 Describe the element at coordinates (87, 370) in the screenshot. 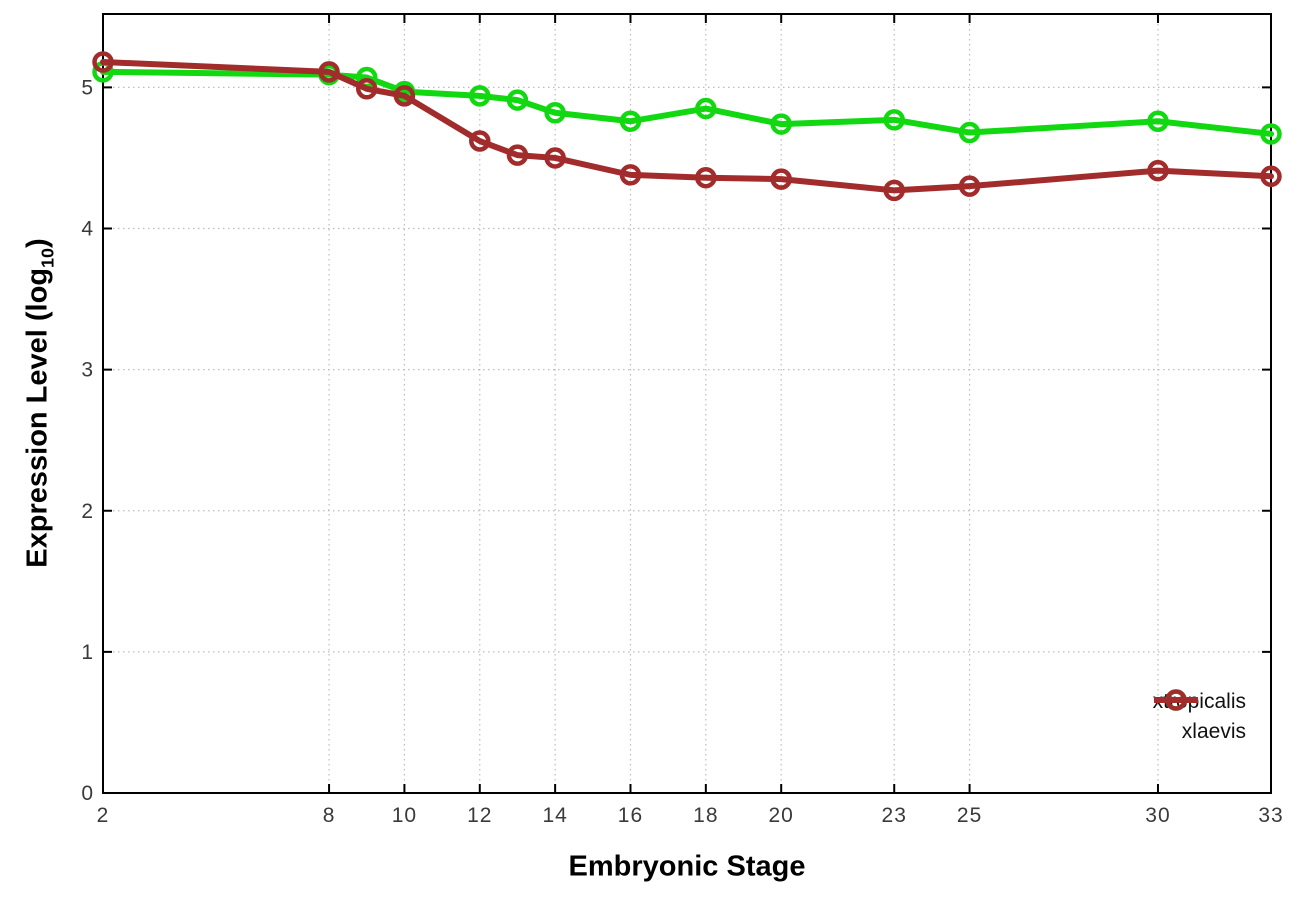

I see `y-tick-label: 3` at that location.